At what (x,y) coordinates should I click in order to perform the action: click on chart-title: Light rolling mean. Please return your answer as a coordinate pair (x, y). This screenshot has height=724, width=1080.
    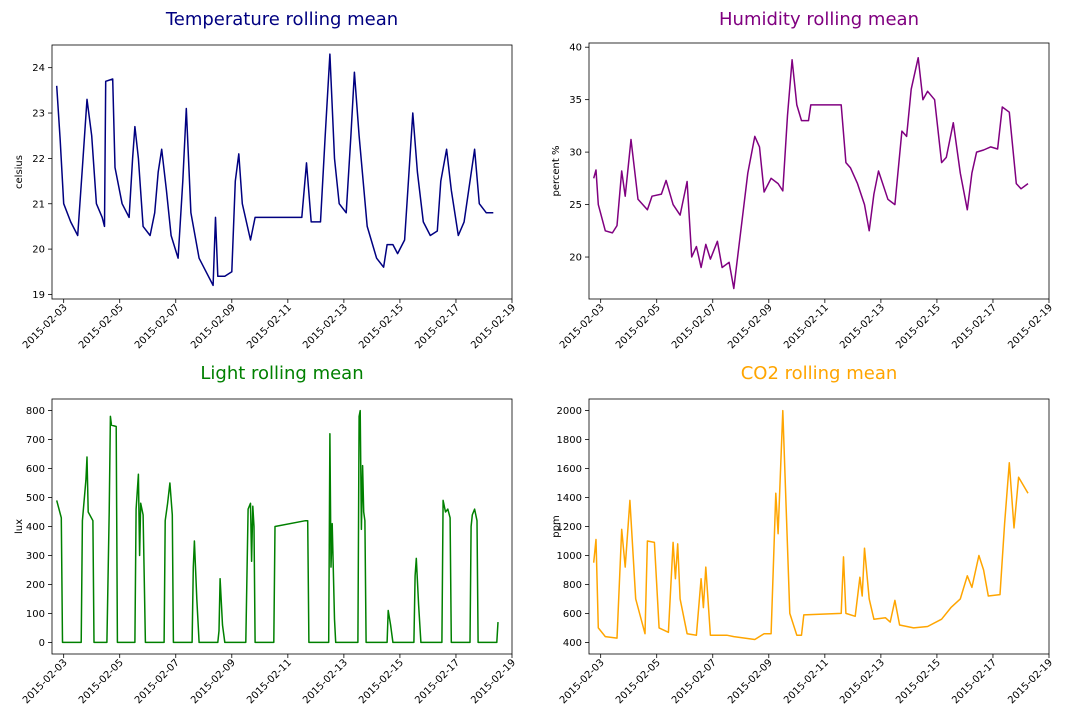
    Looking at the image, I should click on (281, 373).